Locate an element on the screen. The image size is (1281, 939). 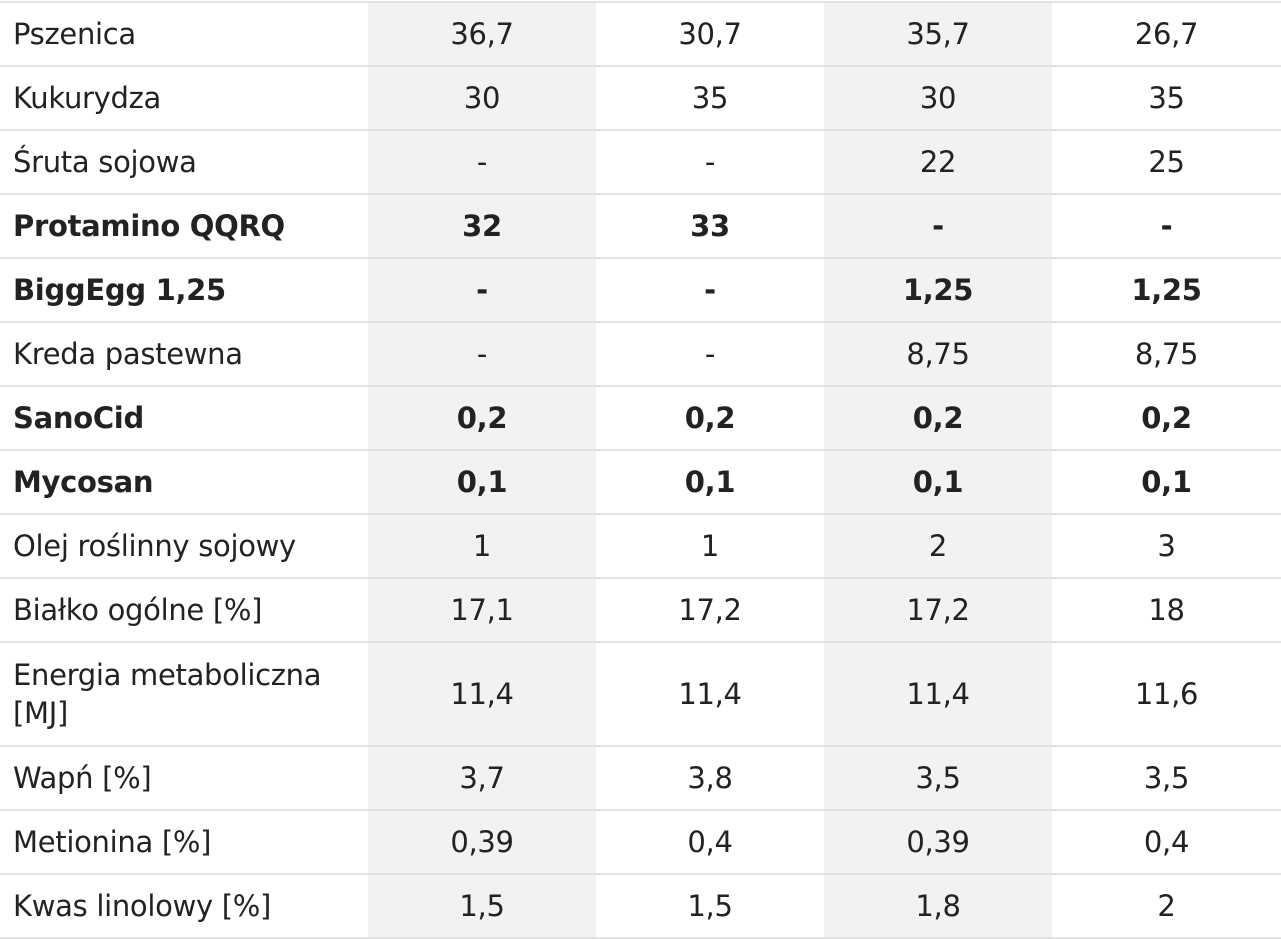
table-row: Olej roślinny sojowy 1 1 2 3 is located at coordinates (640, 545).